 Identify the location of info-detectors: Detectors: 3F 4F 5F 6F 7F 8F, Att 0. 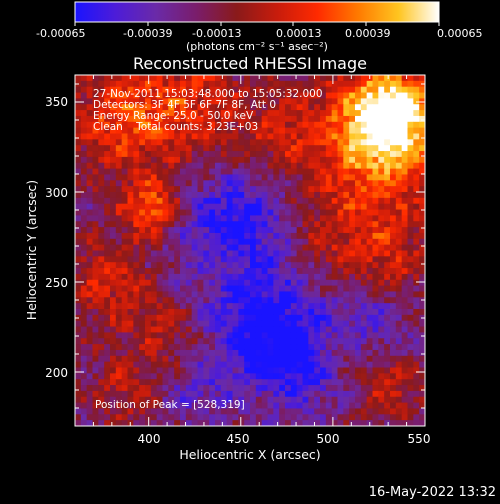
(184, 105).